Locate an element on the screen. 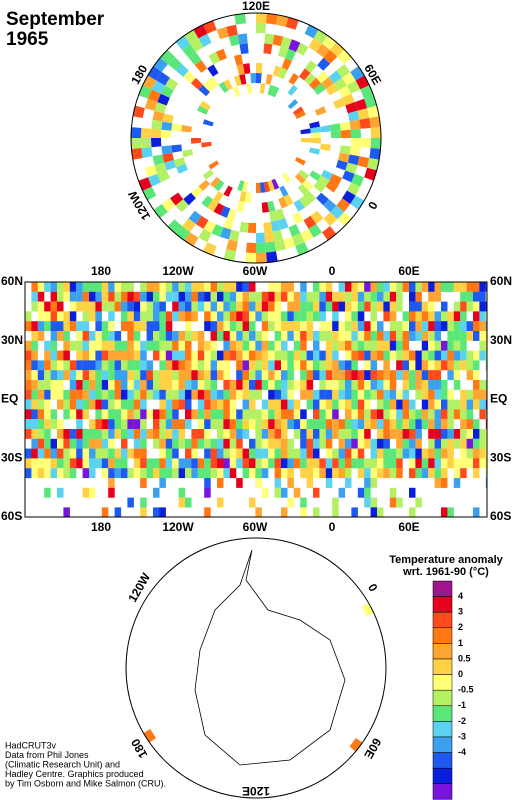  lat-label: 60S is located at coordinates (11, 516).